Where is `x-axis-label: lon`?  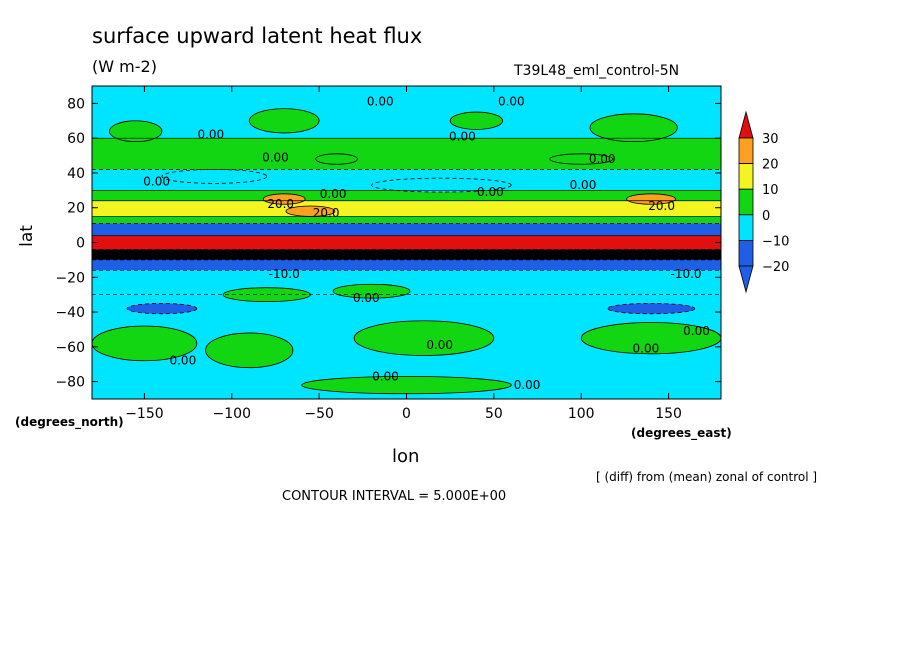
x-axis-label: lon is located at coordinates (406, 456).